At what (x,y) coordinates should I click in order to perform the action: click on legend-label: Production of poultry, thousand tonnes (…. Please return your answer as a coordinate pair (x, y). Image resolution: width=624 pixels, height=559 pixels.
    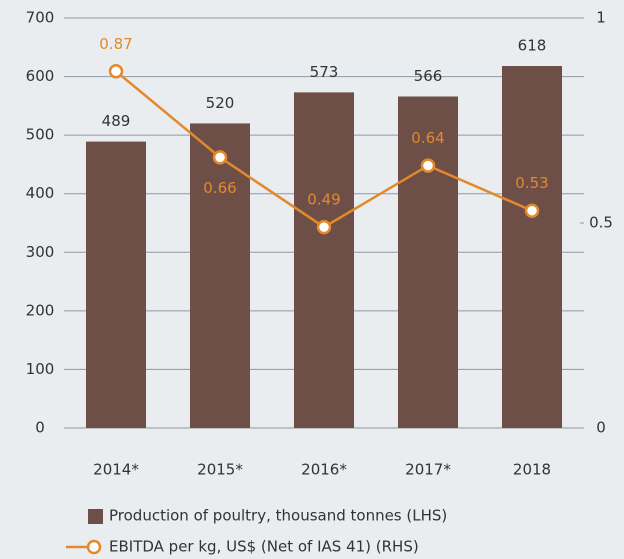
    Looking at the image, I should click on (278, 516).